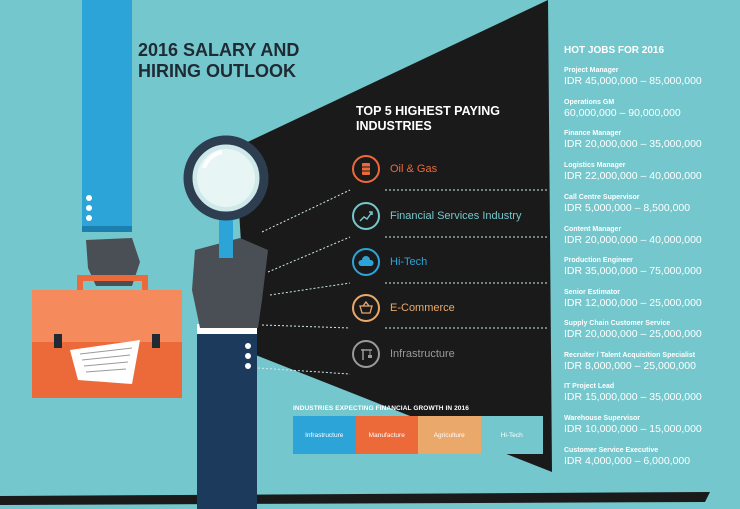  I want to click on bottom-stripe, so click(355, 498).